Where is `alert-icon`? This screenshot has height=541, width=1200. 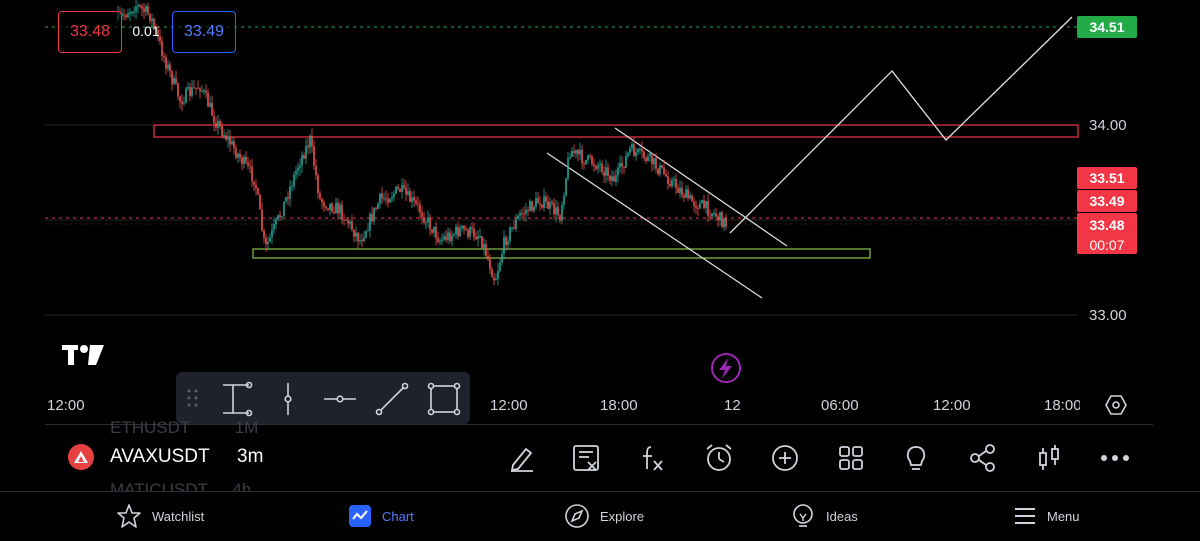
alert-icon is located at coordinates (719, 458).